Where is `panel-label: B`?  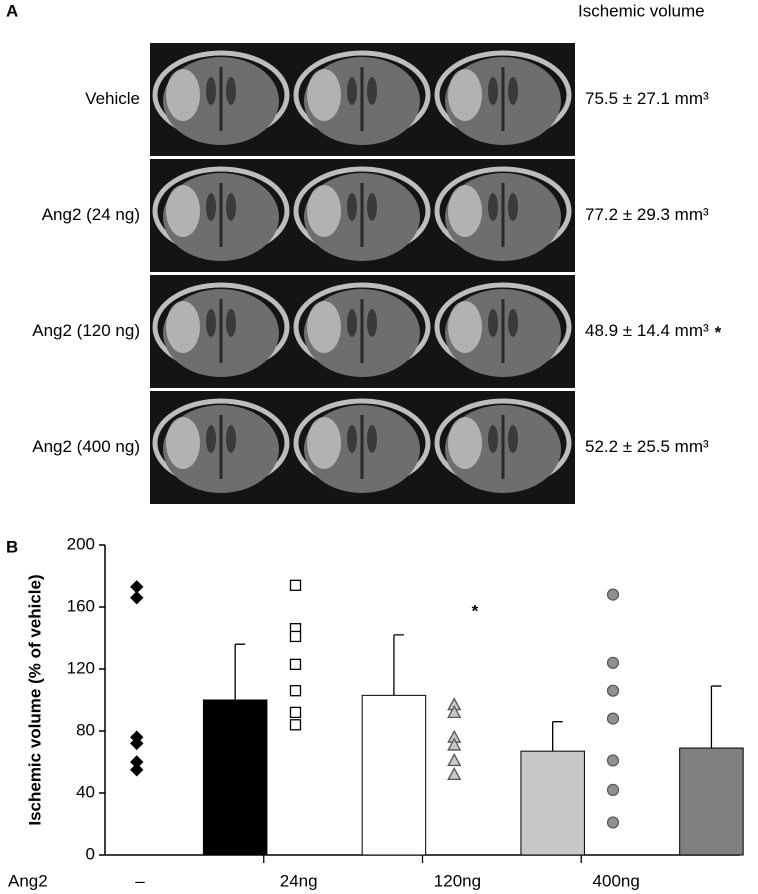
panel-label: B is located at coordinates (12, 546).